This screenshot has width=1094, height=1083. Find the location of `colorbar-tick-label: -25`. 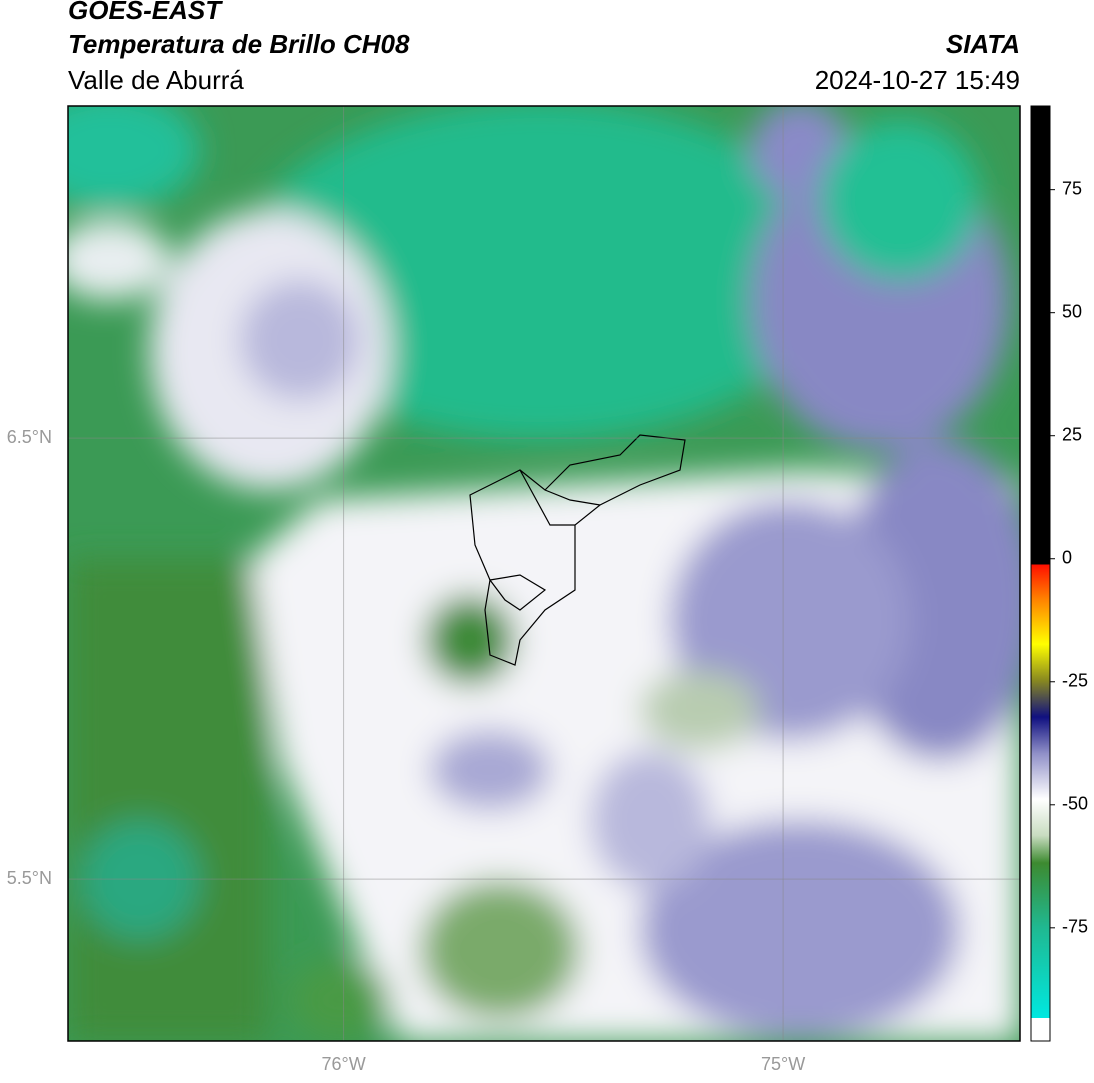

colorbar-tick-label: -25 is located at coordinates (1075, 681).